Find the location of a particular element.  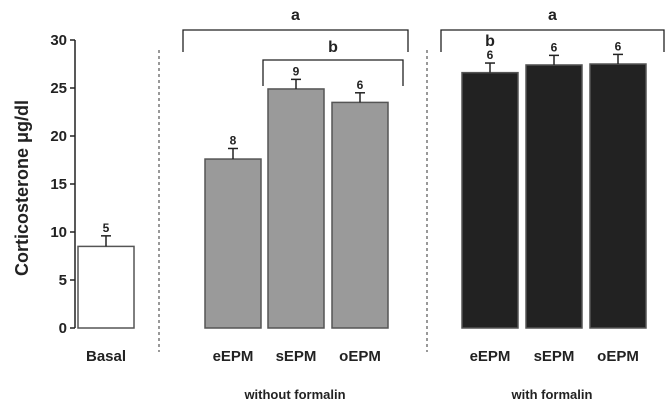

y-tick-label: 25 is located at coordinates (58, 88).